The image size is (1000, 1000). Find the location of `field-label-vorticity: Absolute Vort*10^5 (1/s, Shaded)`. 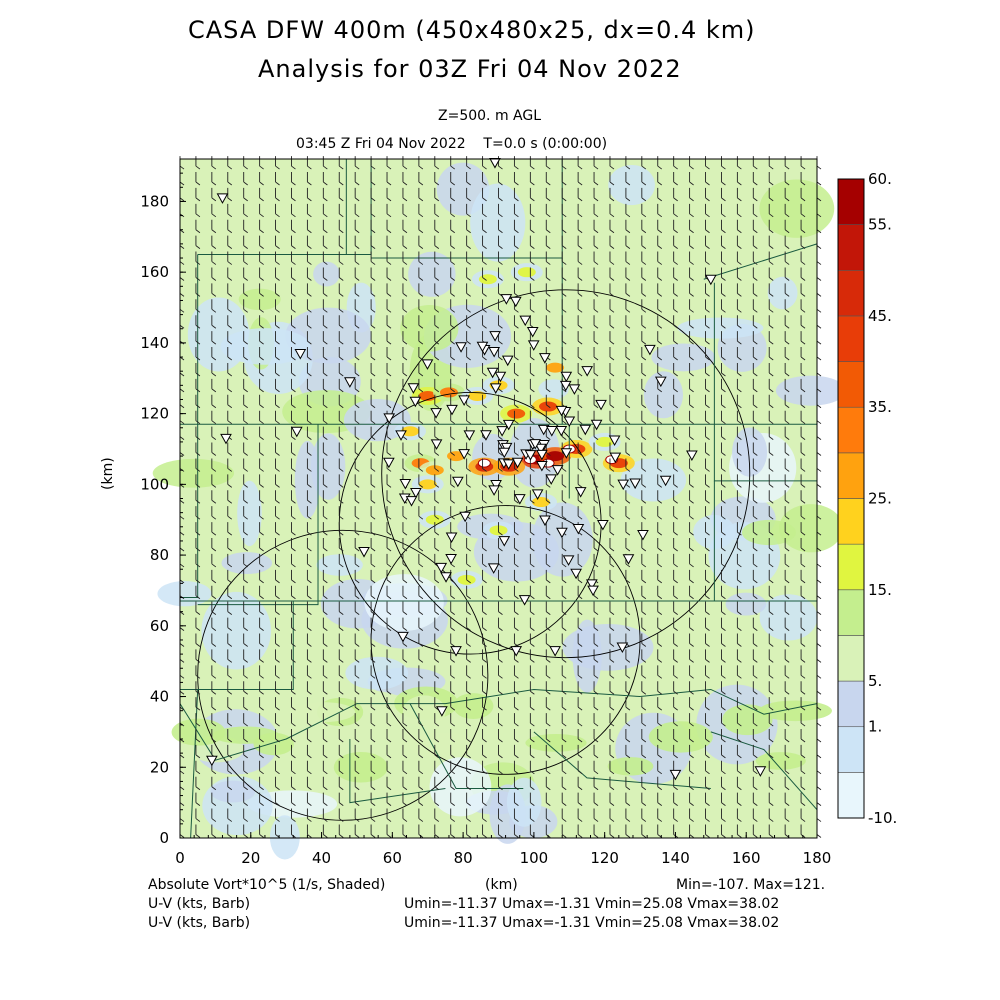

field-label-vorticity: Absolute Vort*10^5 (1/s, Shaded) is located at coordinates (267, 885).